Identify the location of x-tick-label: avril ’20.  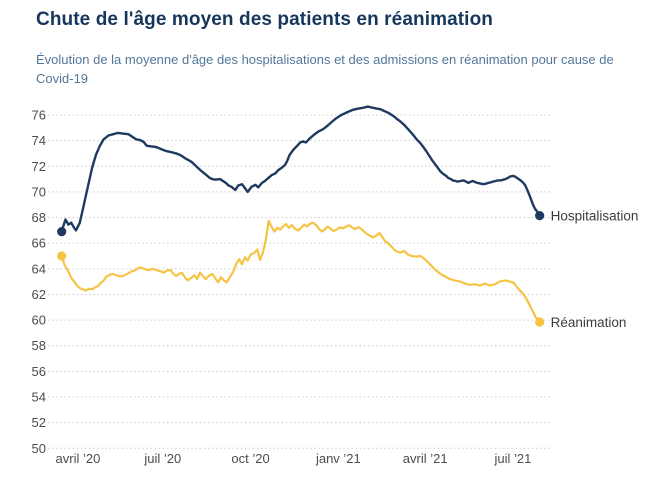
(78, 458).